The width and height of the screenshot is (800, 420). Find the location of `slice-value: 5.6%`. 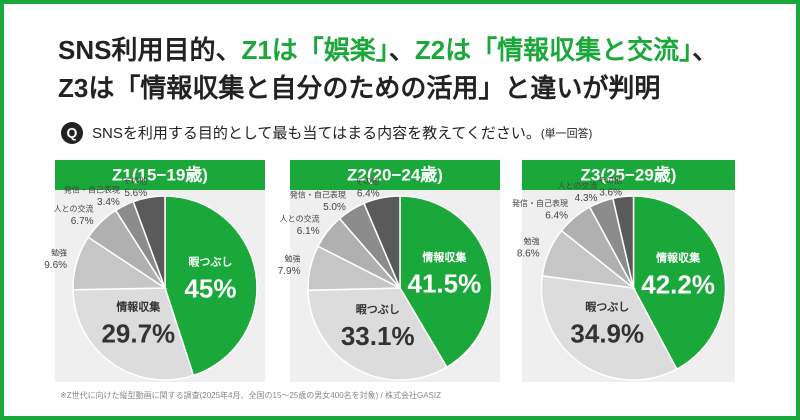

slice-value: 5.6% is located at coordinates (135, 193).